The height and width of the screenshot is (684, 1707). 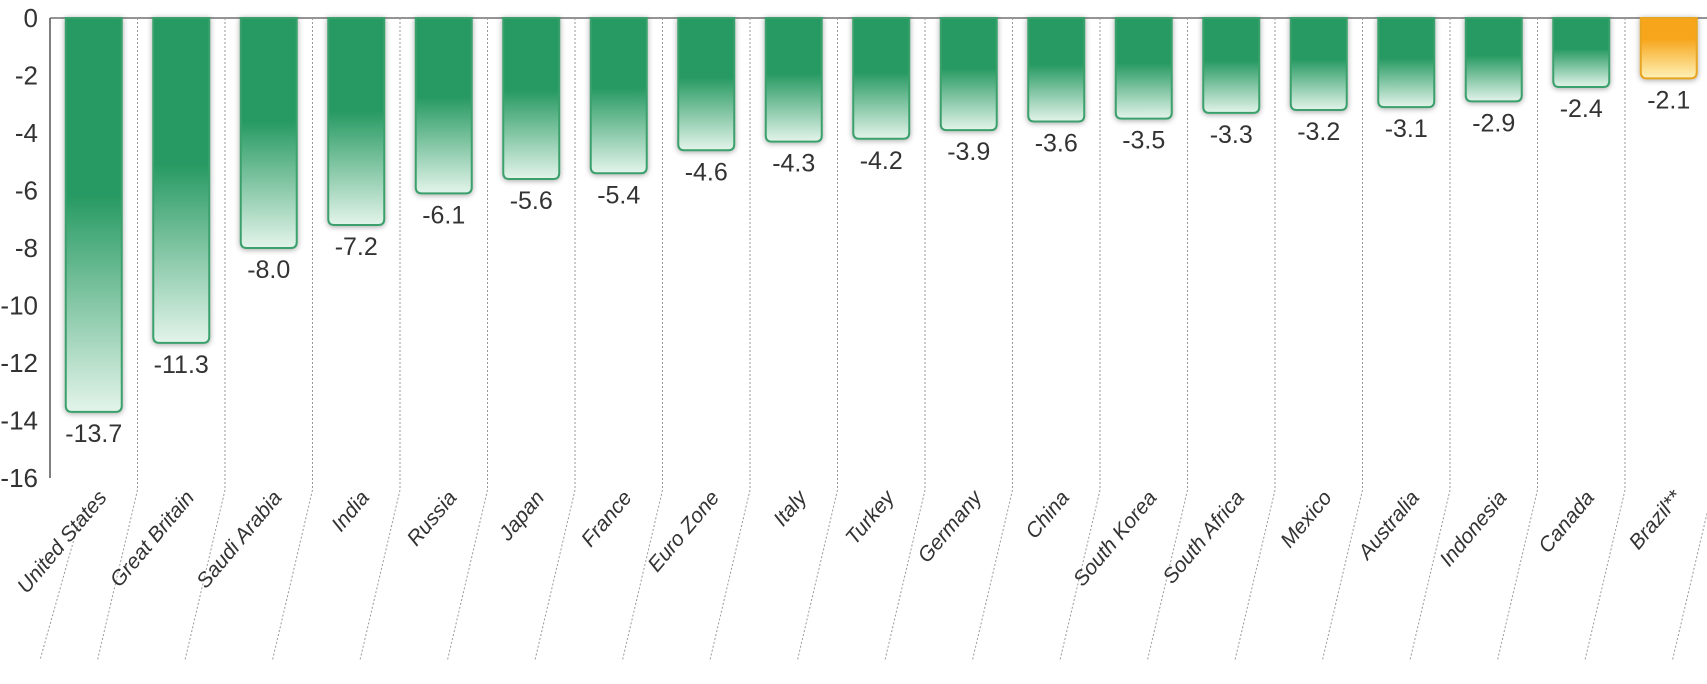 What do you see at coordinates (1115, 538) in the screenshot?
I see `category-label: South Korea` at bounding box center [1115, 538].